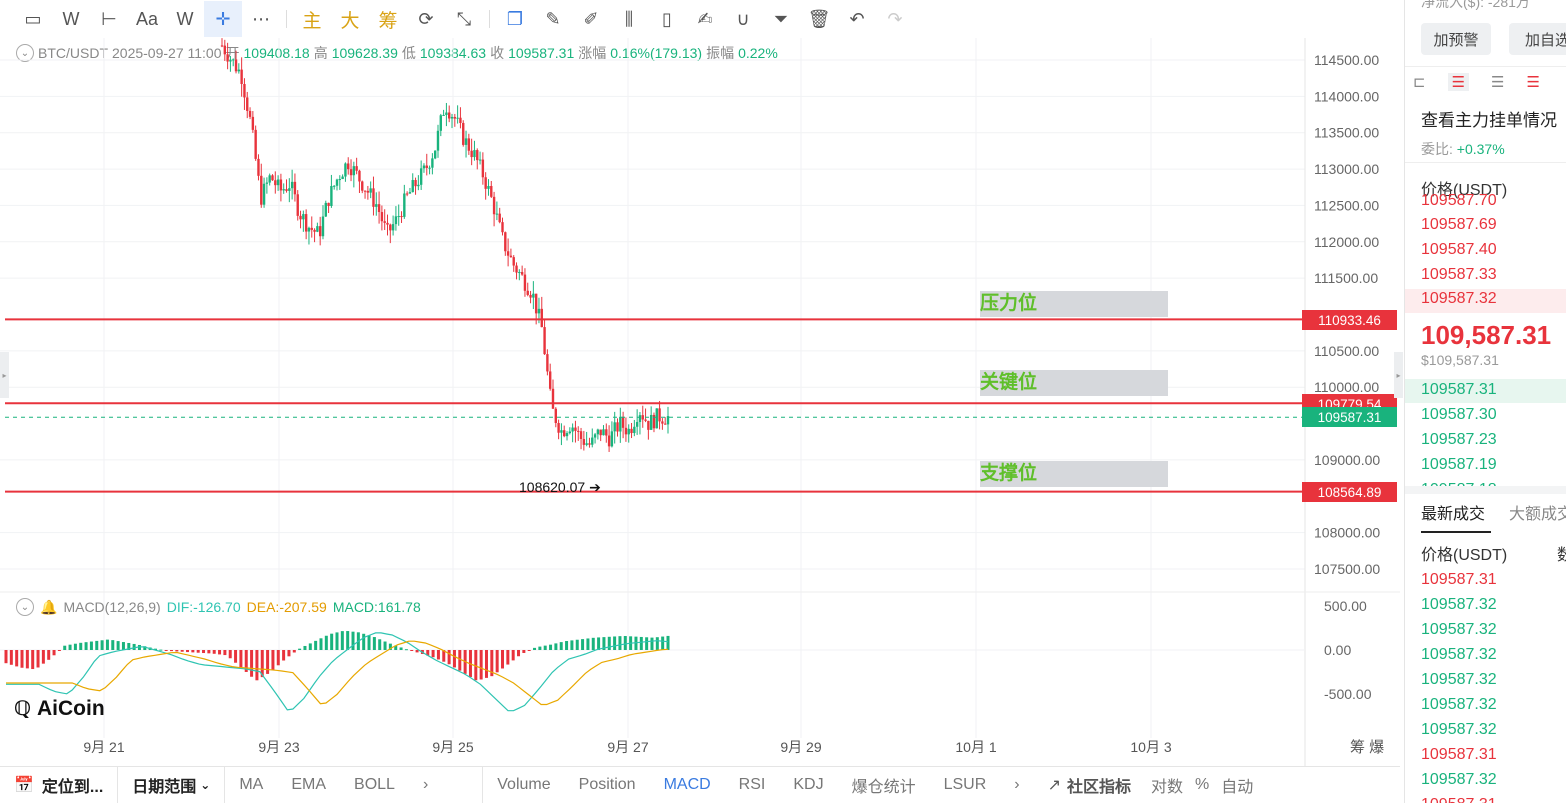 This screenshot has height=803, width=1566. What do you see at coordinates (819, 18) in the screenshot?
I see `trash-icon: 🗑` at bounding box center [819, 18].